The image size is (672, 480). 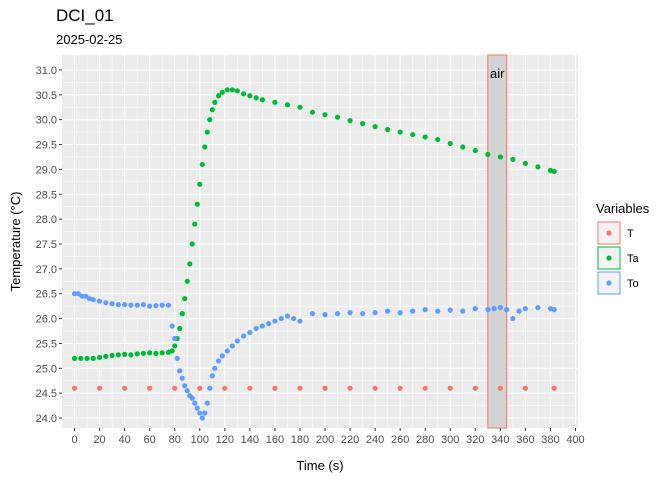 What do you see at coordinates (46, 344) in the screenshot?
I see `y-tick-label: 25.5` at bounding box center [46, 344].